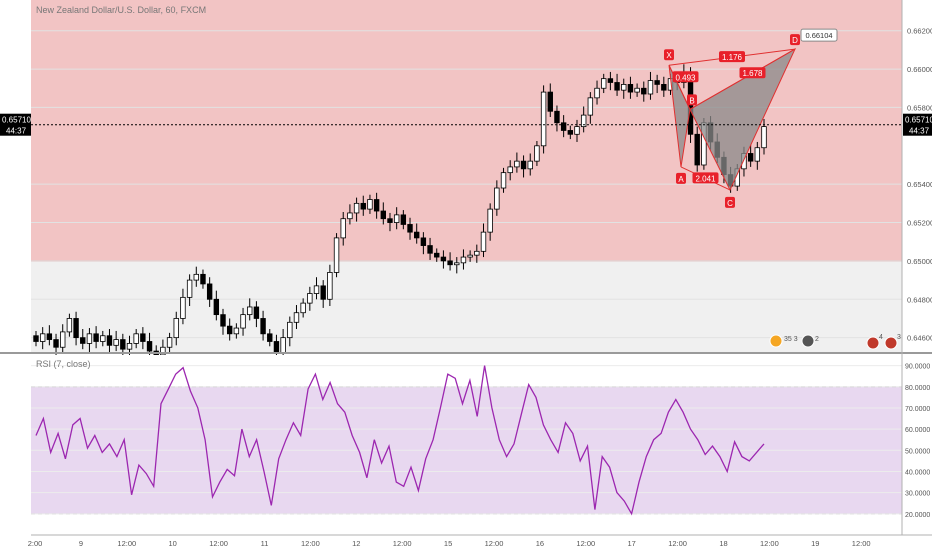 The height and width of the screenshot is (555, 932). Describe the element at coordinates (705, 178) in the screenshot. I see `pattern-ratio: 2.041` at that location.